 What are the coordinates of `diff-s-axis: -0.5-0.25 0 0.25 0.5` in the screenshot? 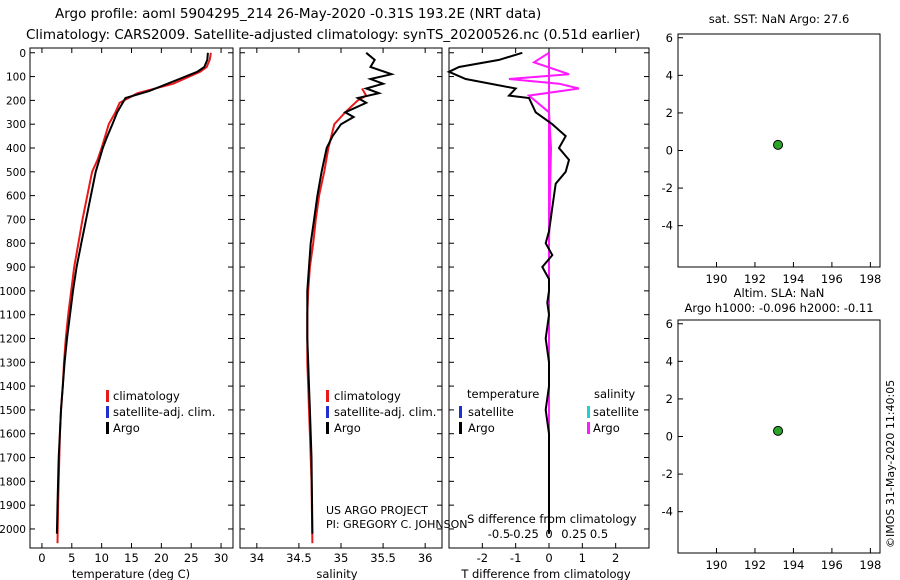 It's located at (548, 534).